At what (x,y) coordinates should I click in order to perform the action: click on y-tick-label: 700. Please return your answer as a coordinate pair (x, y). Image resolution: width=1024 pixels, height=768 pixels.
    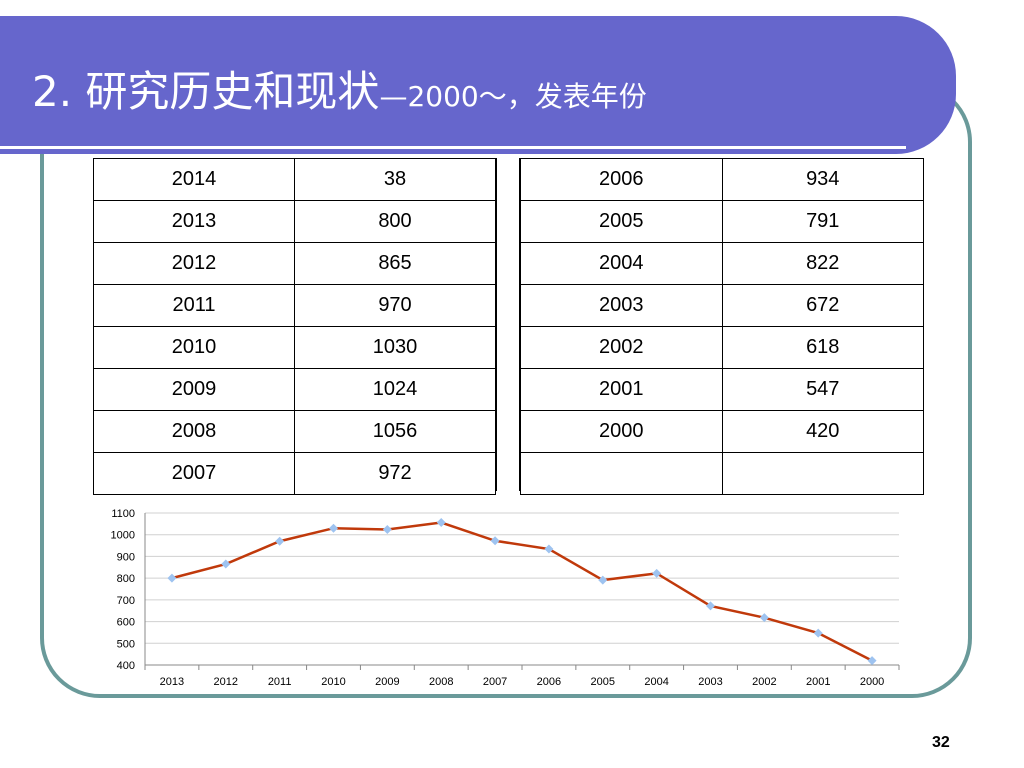
    Looking at the image, I should click on (126, 601).